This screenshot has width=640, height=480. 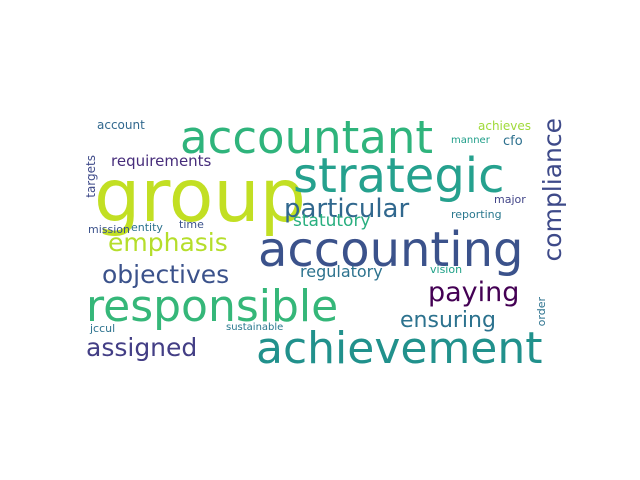 What do you see at coordinates (147, 227) in the screenshot?
I see `word-entity: entity` at bounding box center [147, 227].